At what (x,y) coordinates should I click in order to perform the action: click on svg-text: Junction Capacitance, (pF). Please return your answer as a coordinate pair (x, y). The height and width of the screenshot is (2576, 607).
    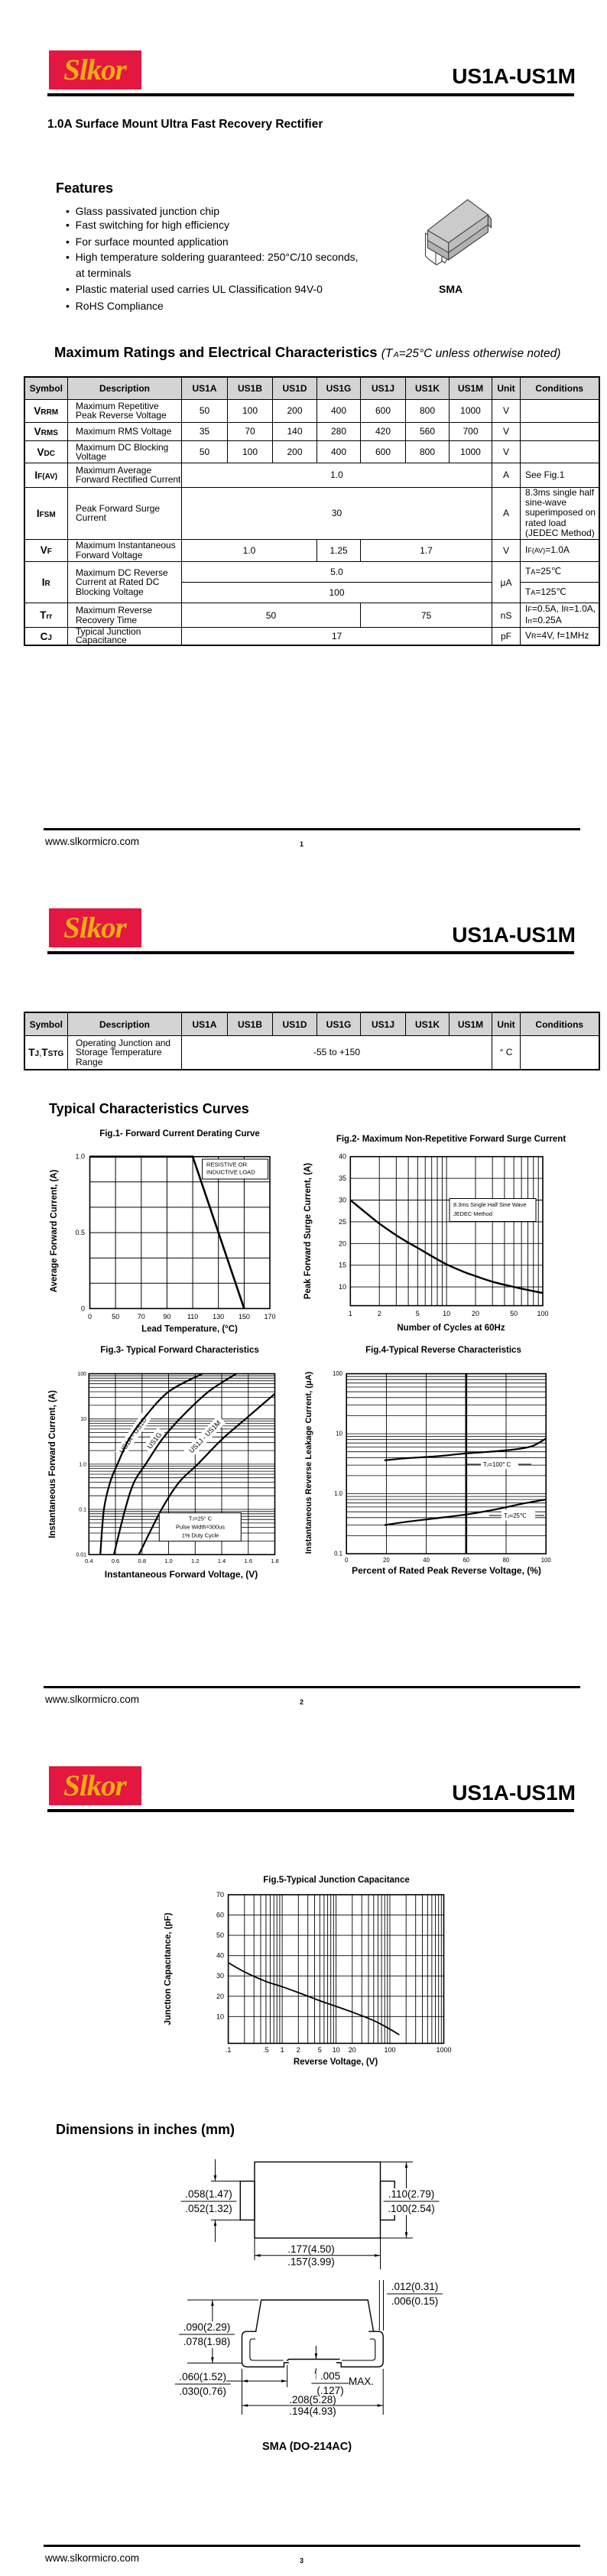
    Looking at the image, I should click on (168, 1969).